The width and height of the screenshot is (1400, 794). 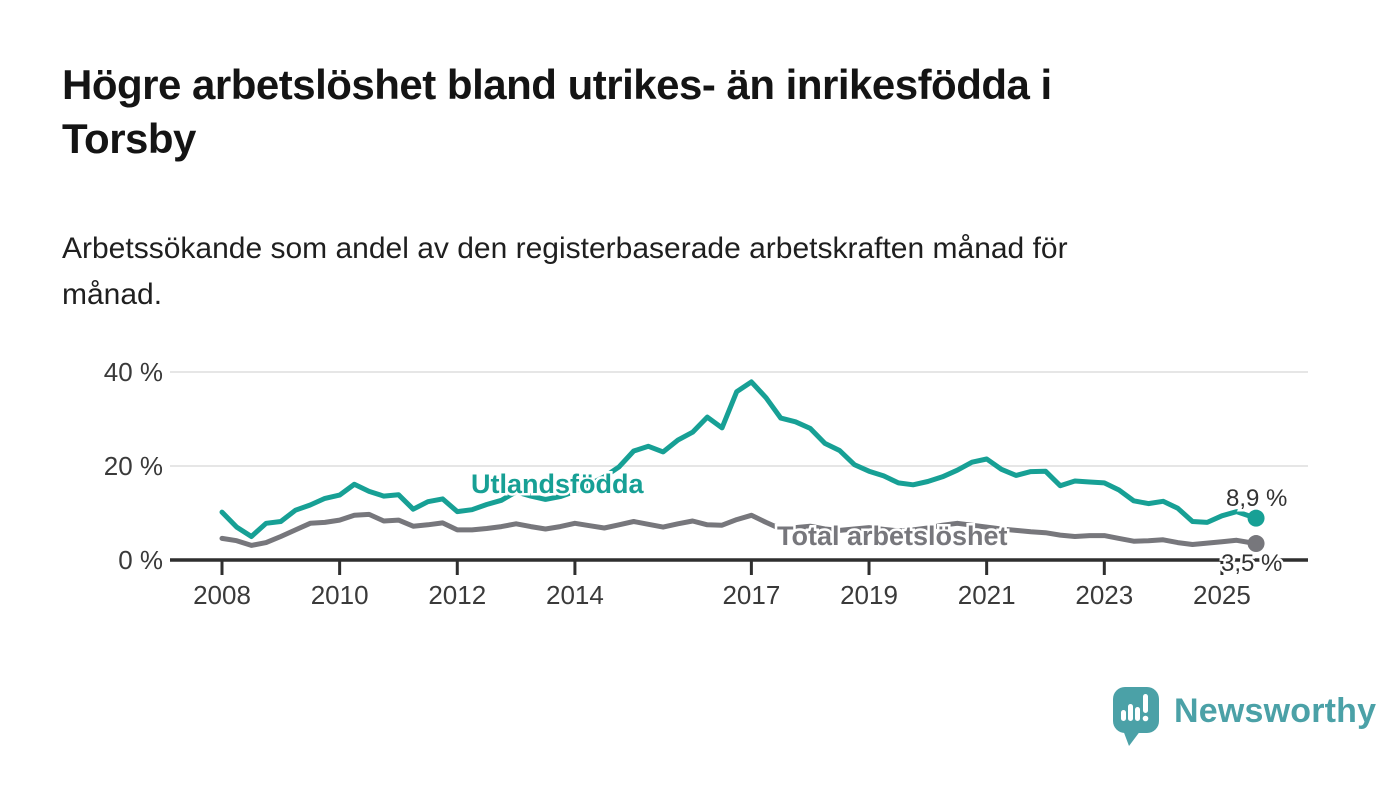 I want to click on end-value-label-utlandsfodda: 8,9 %, so click(x=1256, y=498).